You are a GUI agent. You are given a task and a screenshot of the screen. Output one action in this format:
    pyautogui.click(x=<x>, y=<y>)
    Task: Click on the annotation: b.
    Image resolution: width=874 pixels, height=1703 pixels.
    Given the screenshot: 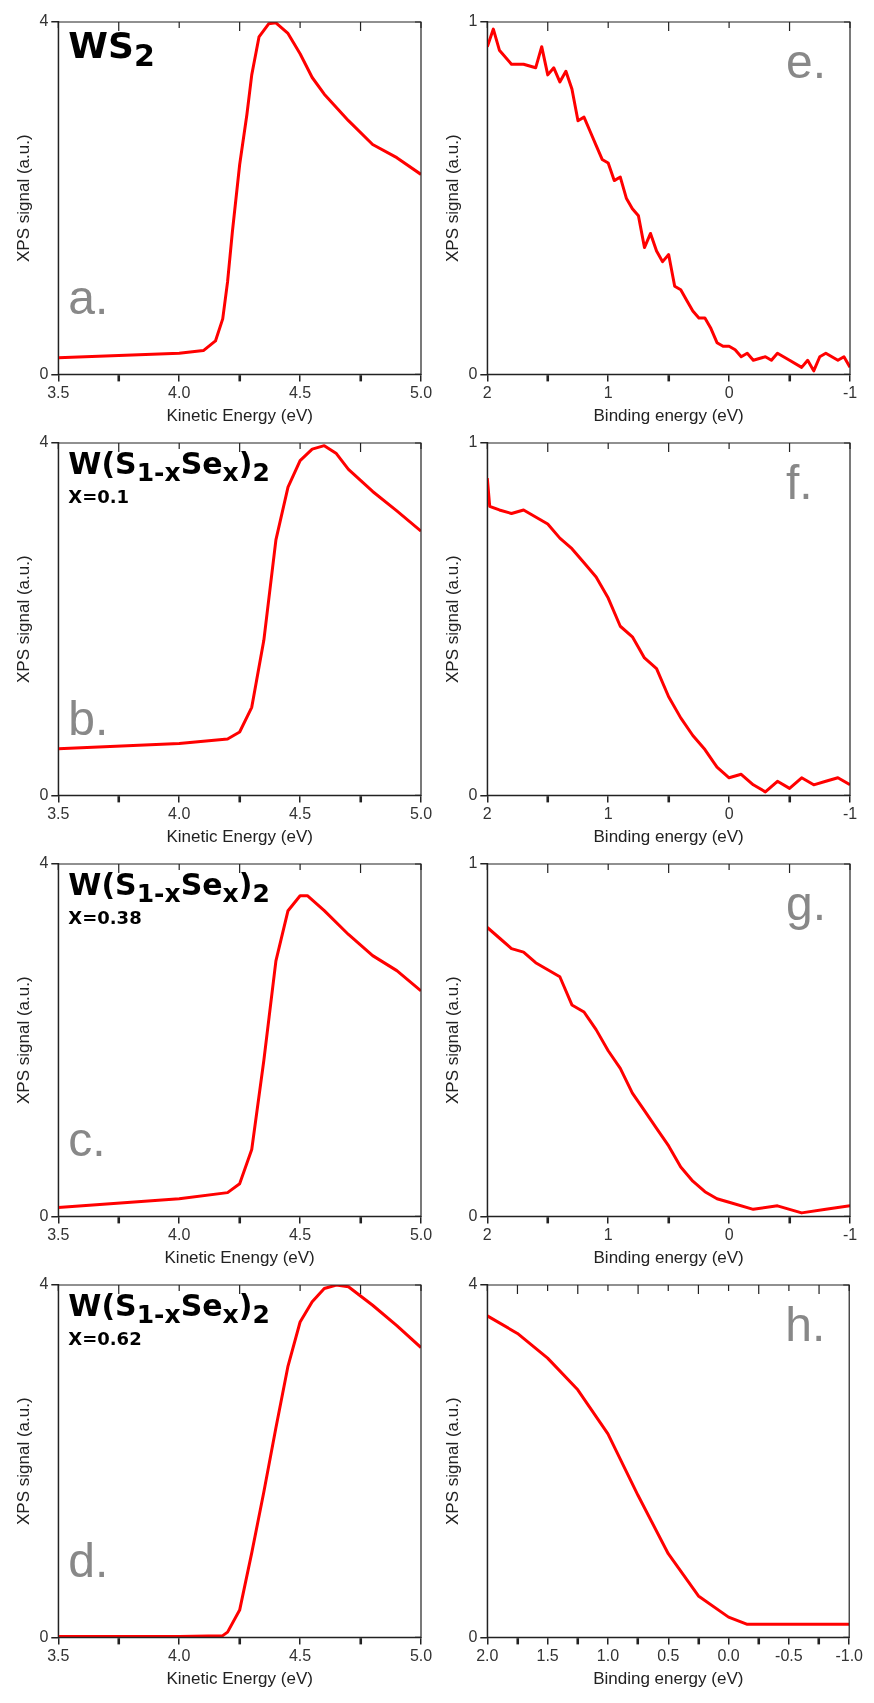 What is the action you would take?
    pyautogui.click(x=88, y=719)
    